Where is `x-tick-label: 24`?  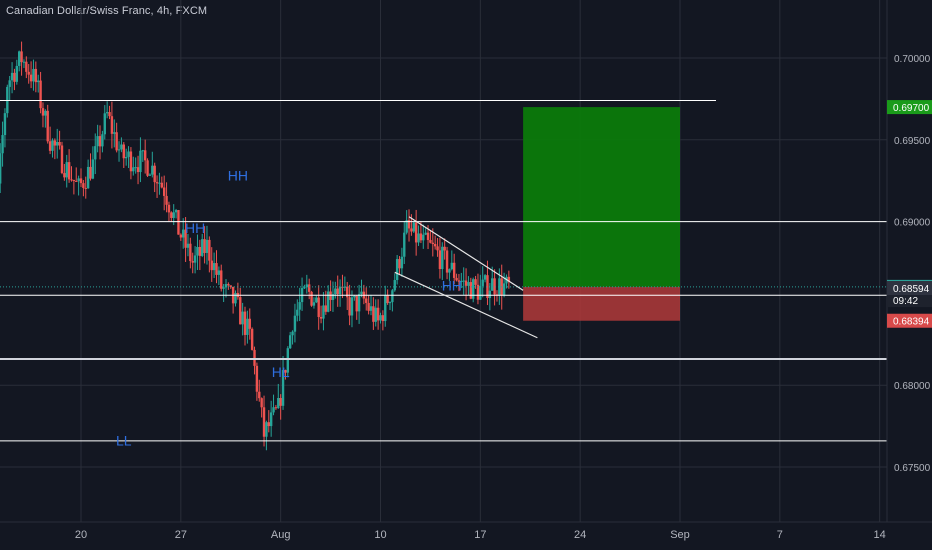 x-tick-label: 24 is located at coordinates (580, 535).